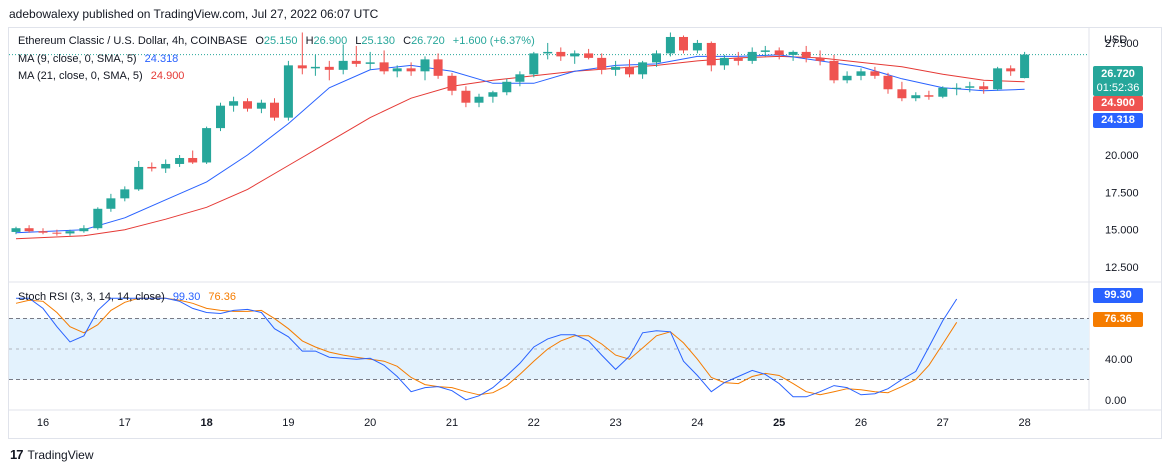 This screenshot has height=471, width=1173. I want to click on ohlc-close: C26.720, so click(424, 41).